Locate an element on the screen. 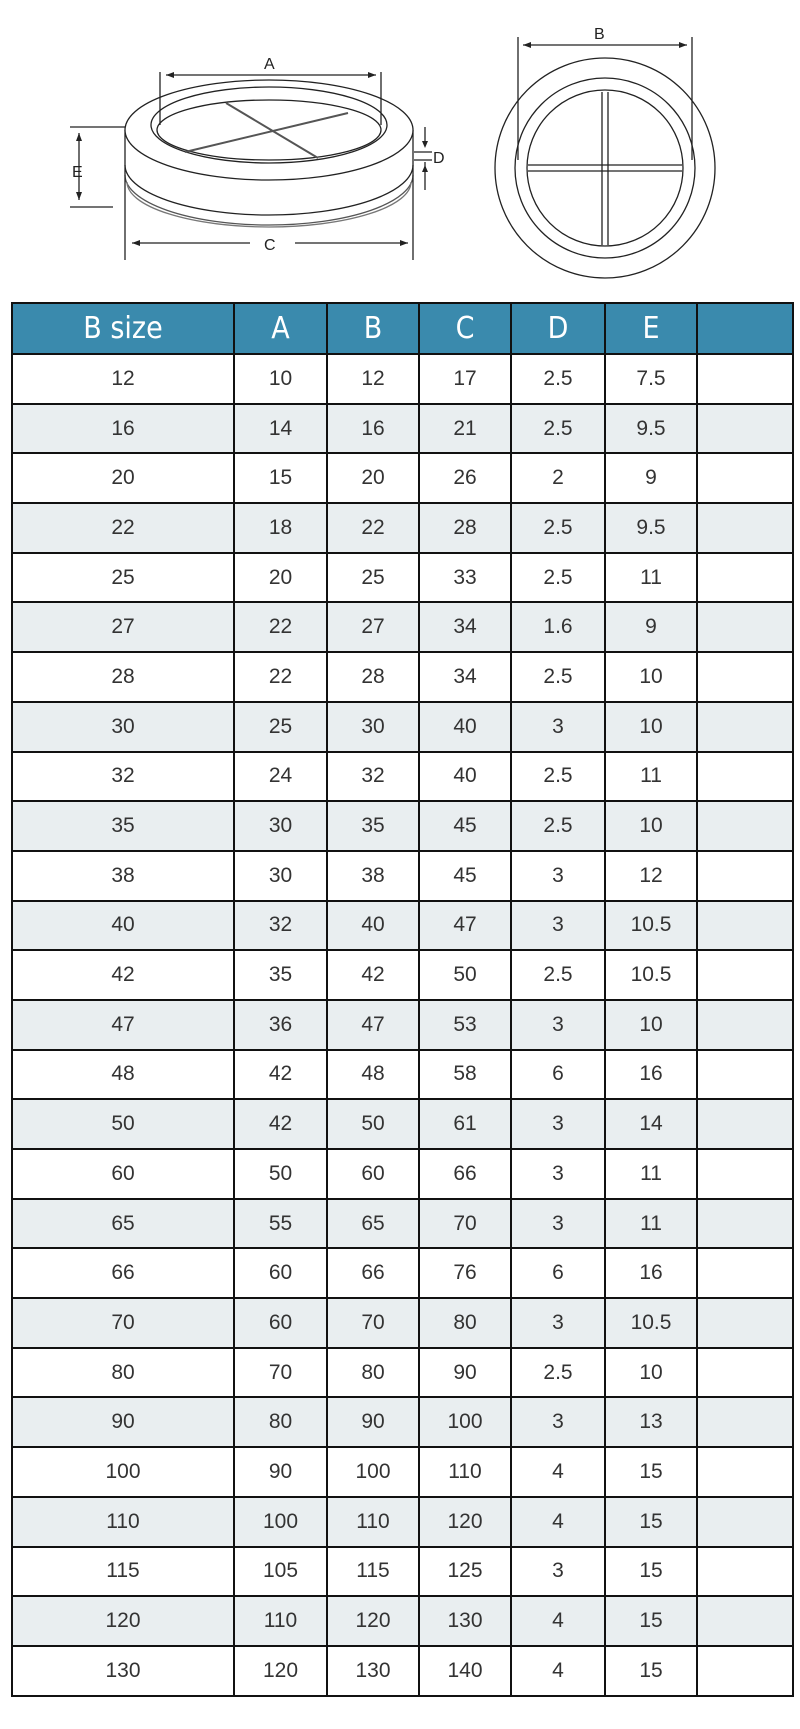  table-row: 32 24 32 40 2.5 11 is located at coordinates (402, 776).